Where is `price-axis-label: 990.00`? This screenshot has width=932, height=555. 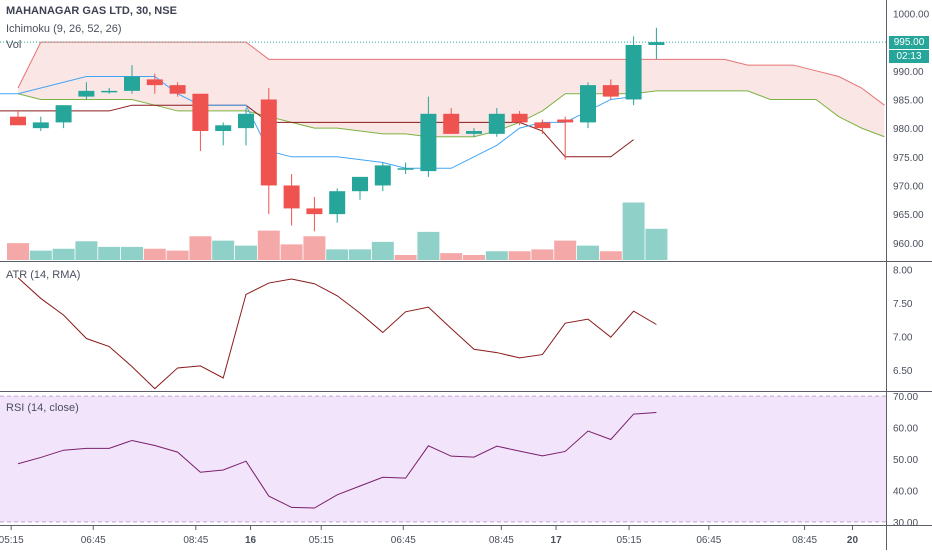
price-axis-label: 990.00 is located at coordinates (908, 72).